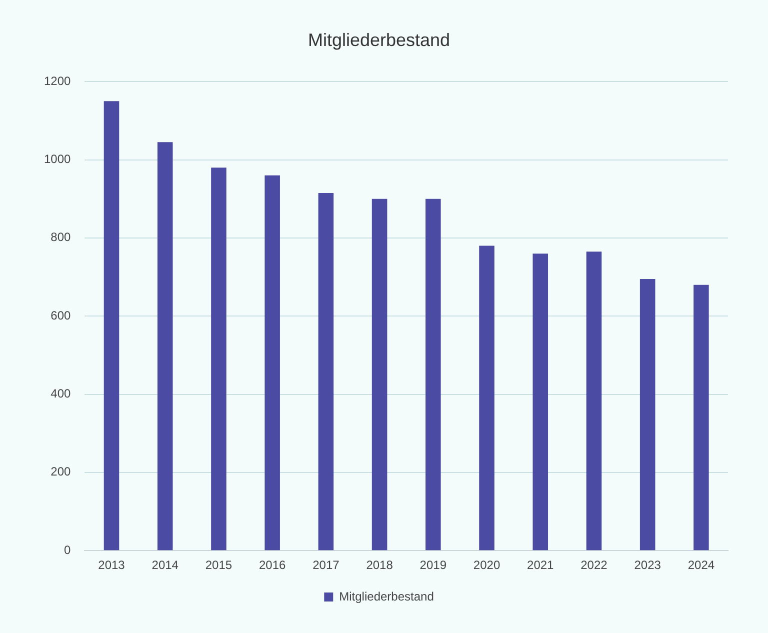 The image size is (768, 633). I want to click on legend-label: Mitgliederbestand, so click(386, 596).